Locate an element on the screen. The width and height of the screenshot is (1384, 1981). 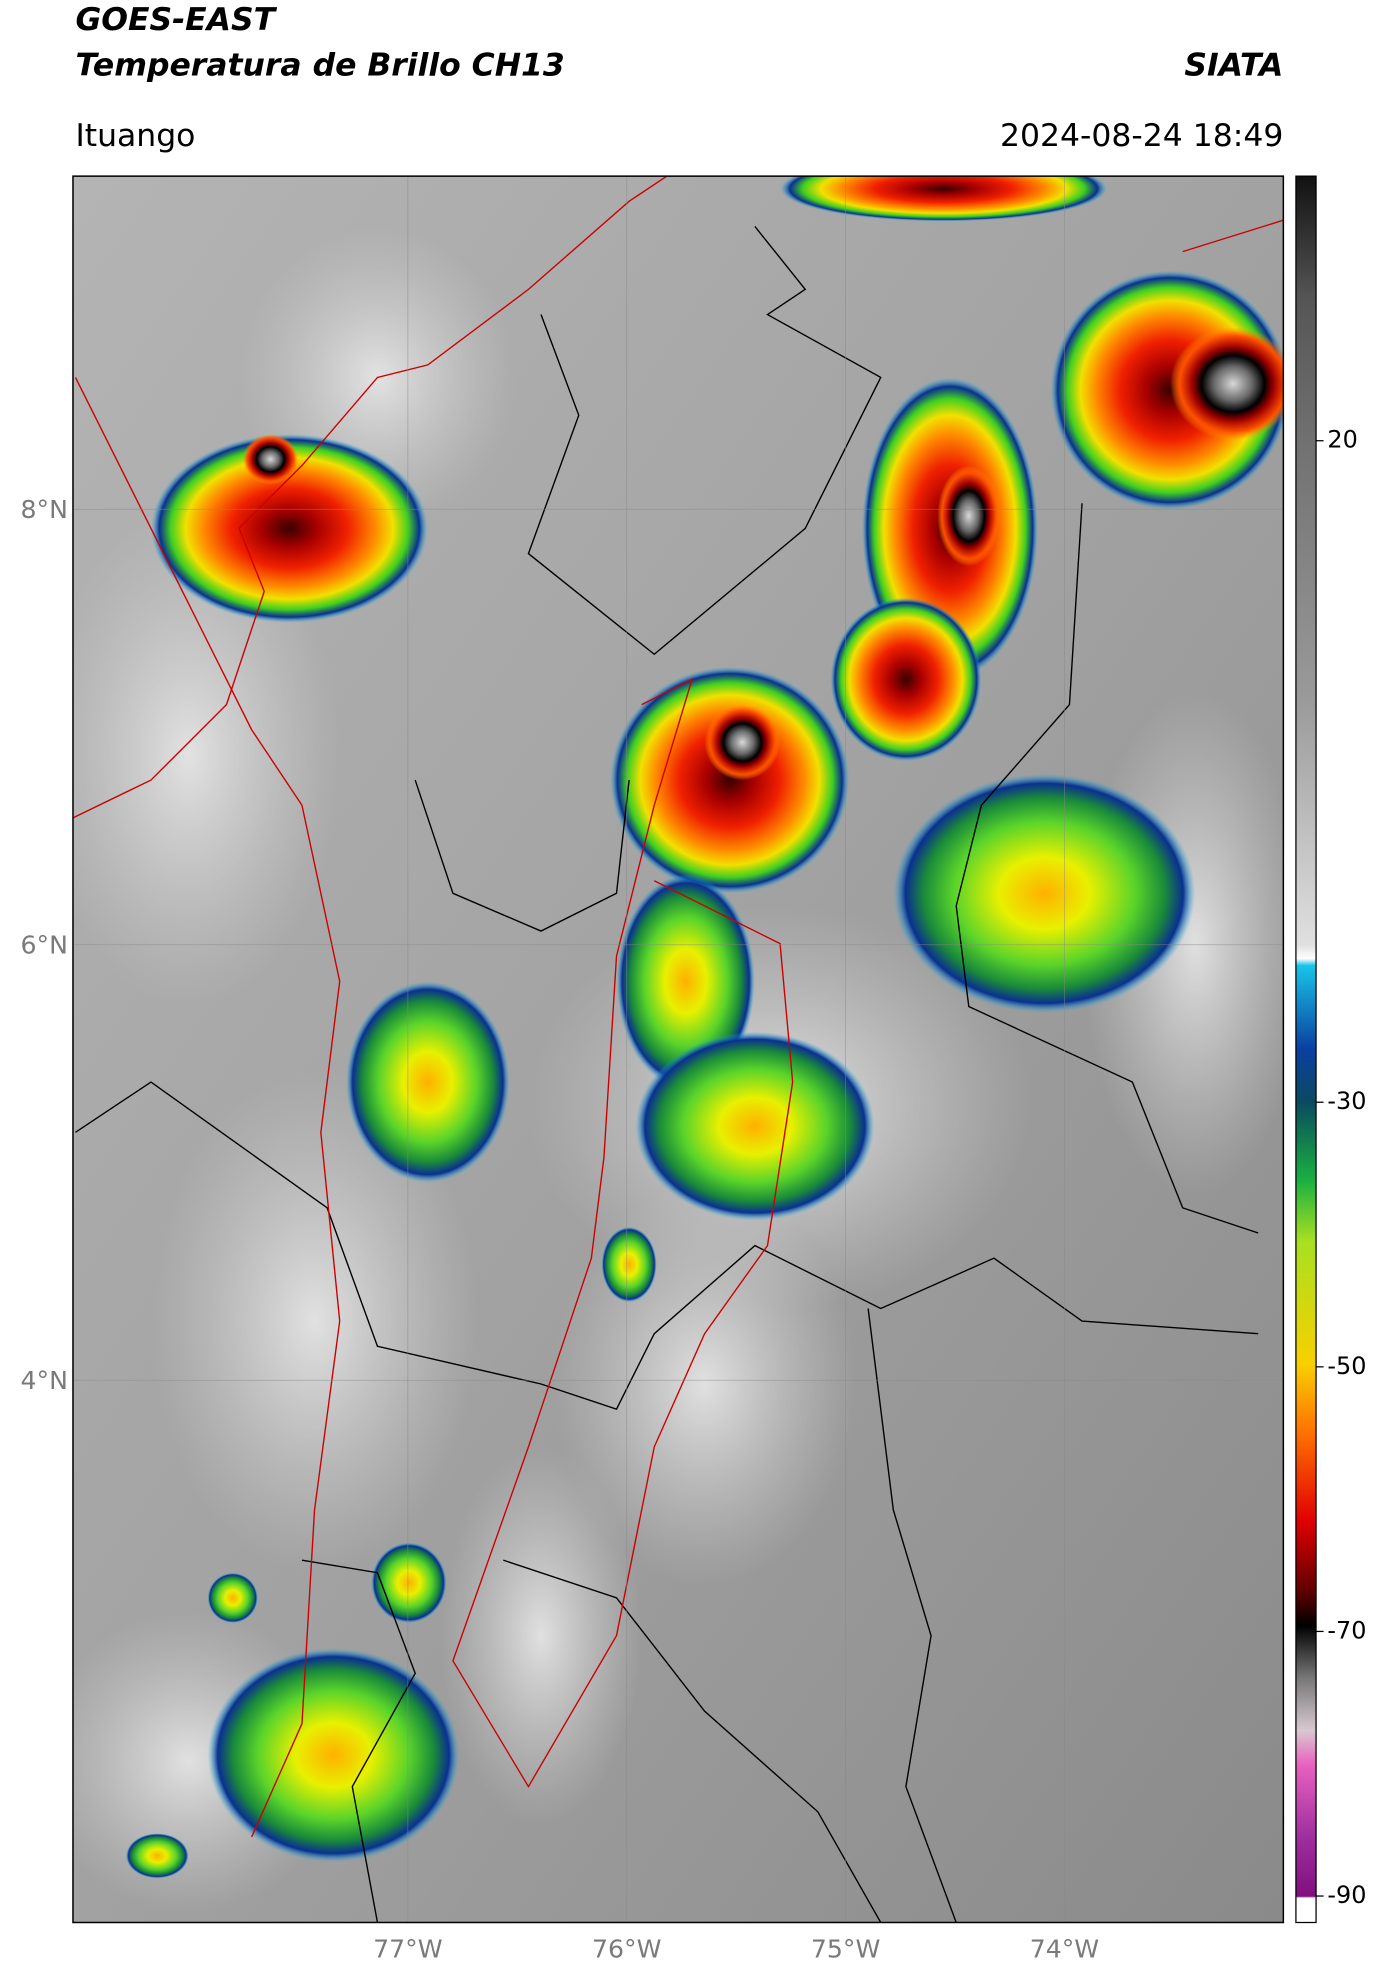
lon-tick-label: 75°W is located at coordinates (846, 1949).